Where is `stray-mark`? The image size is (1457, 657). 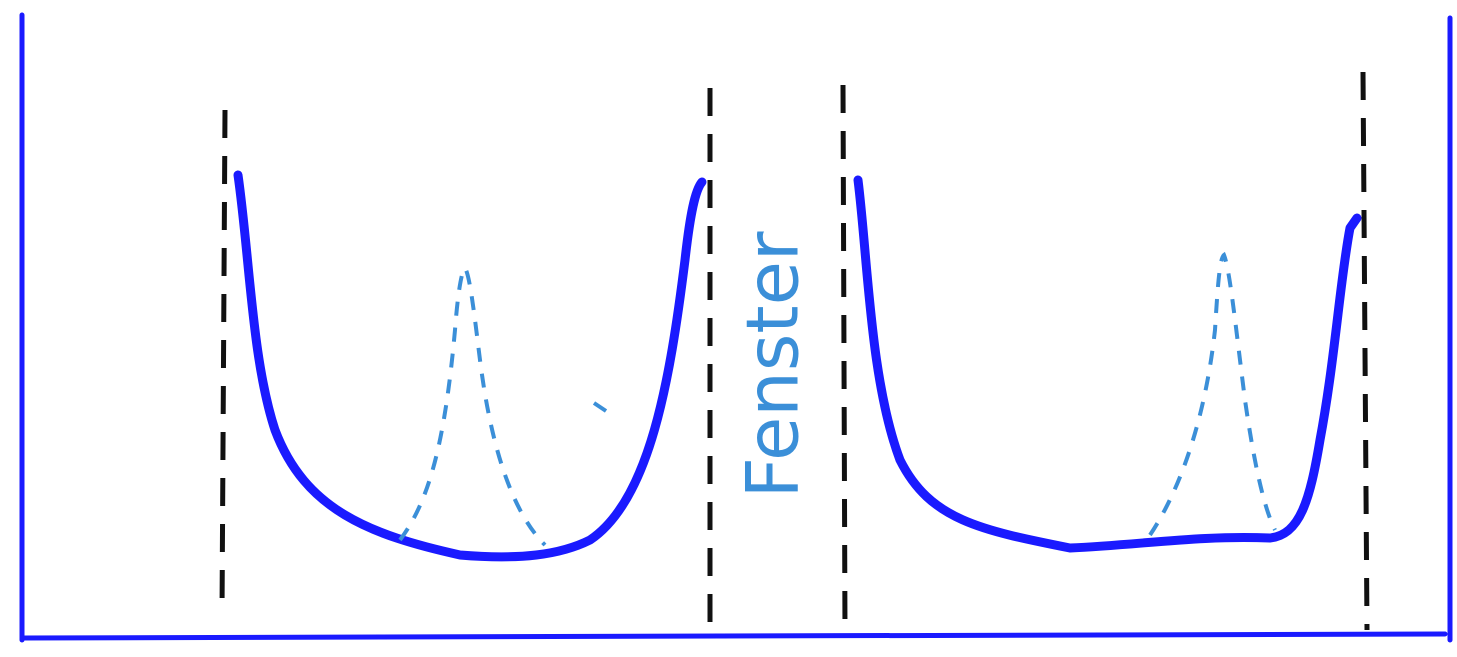 stray-mark is located at coordinates (600, 407).